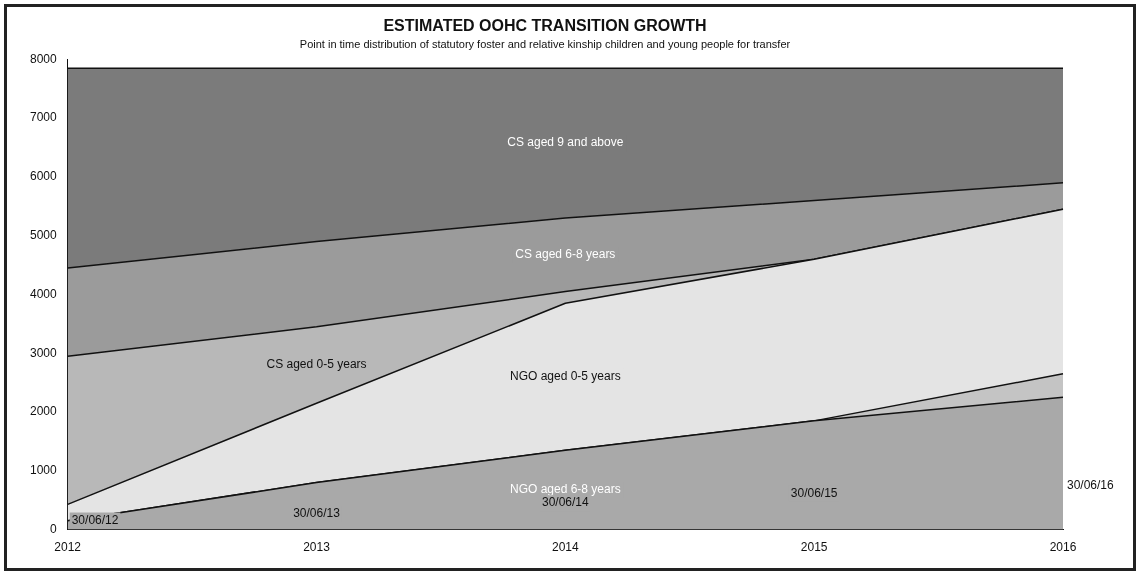  What do you see at coordinates (814, 492) in the screenshot?
I see `annotation: 30/06/15` at bounding box center [814, 492].